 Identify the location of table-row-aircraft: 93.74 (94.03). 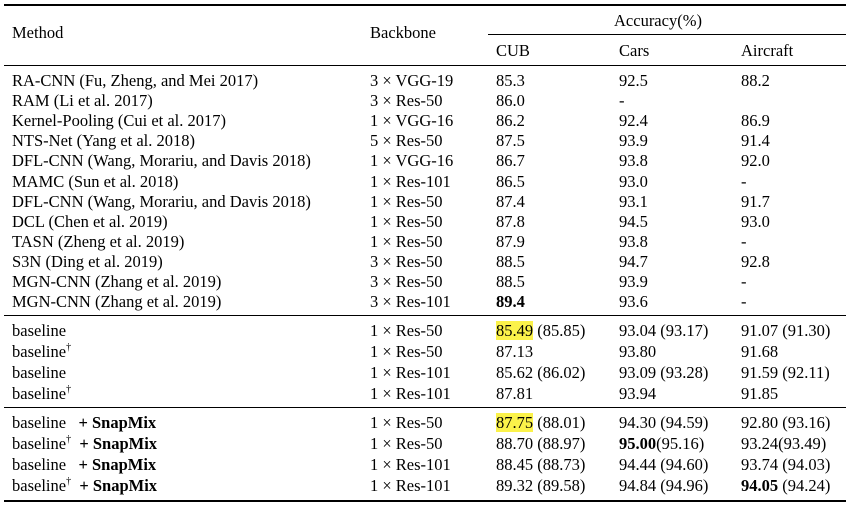
(786, 464).